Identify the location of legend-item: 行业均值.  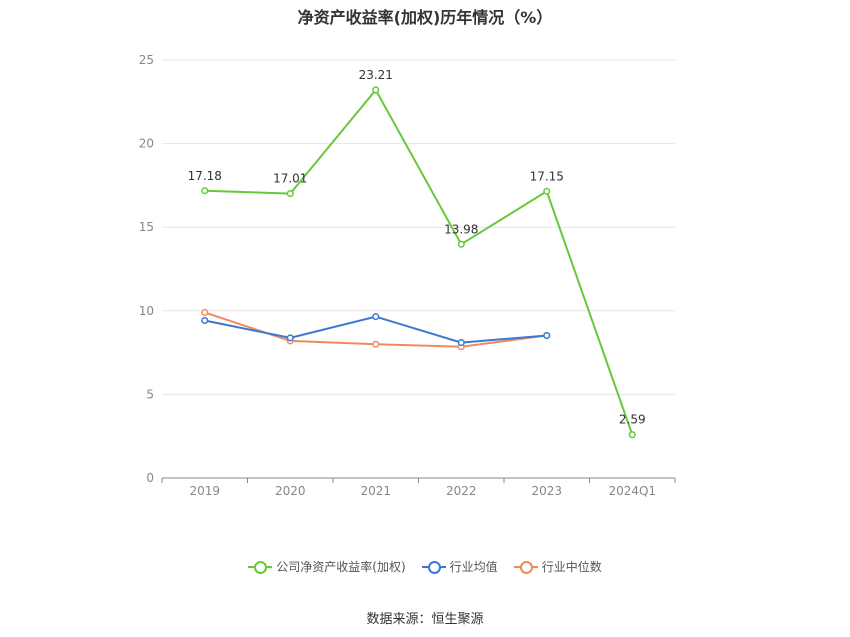
(459, 566).